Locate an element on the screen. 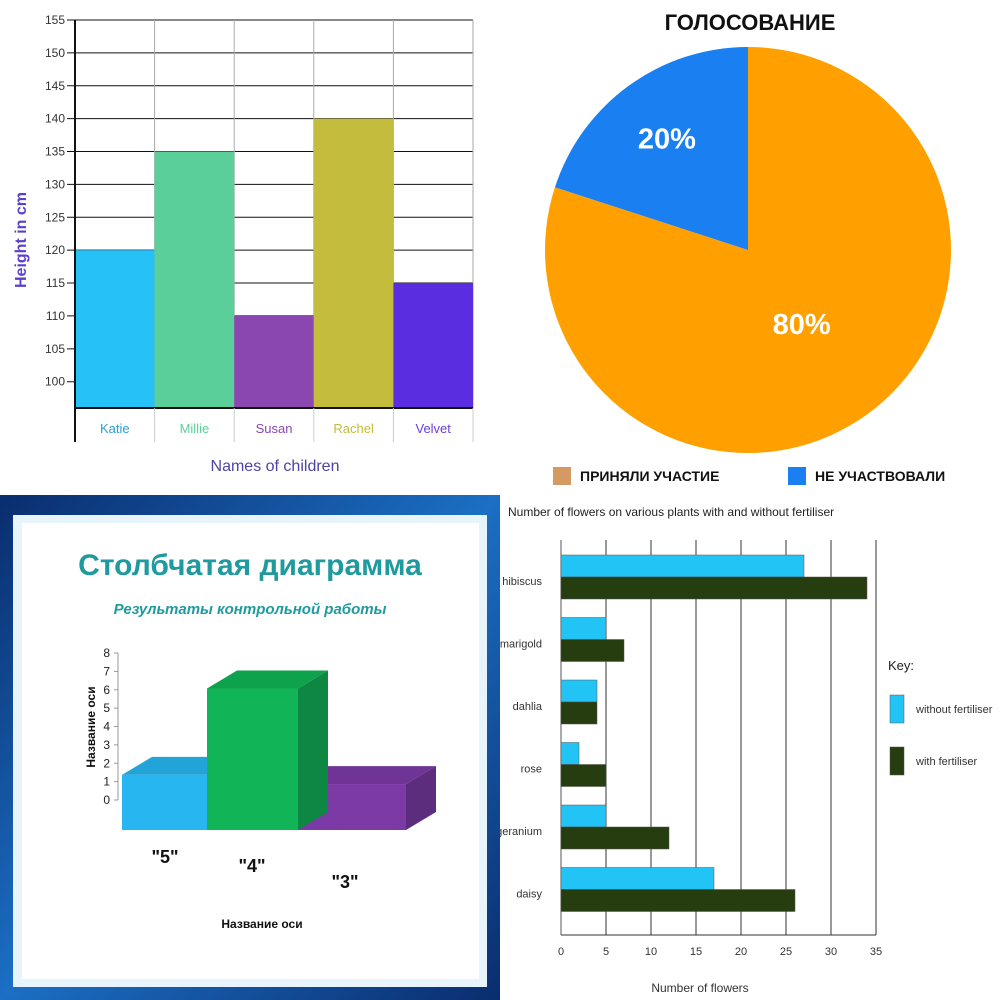 This screenshot has height=1000, width=1000. y-axis-title: Height in cm is located at coordinates (21, 240).